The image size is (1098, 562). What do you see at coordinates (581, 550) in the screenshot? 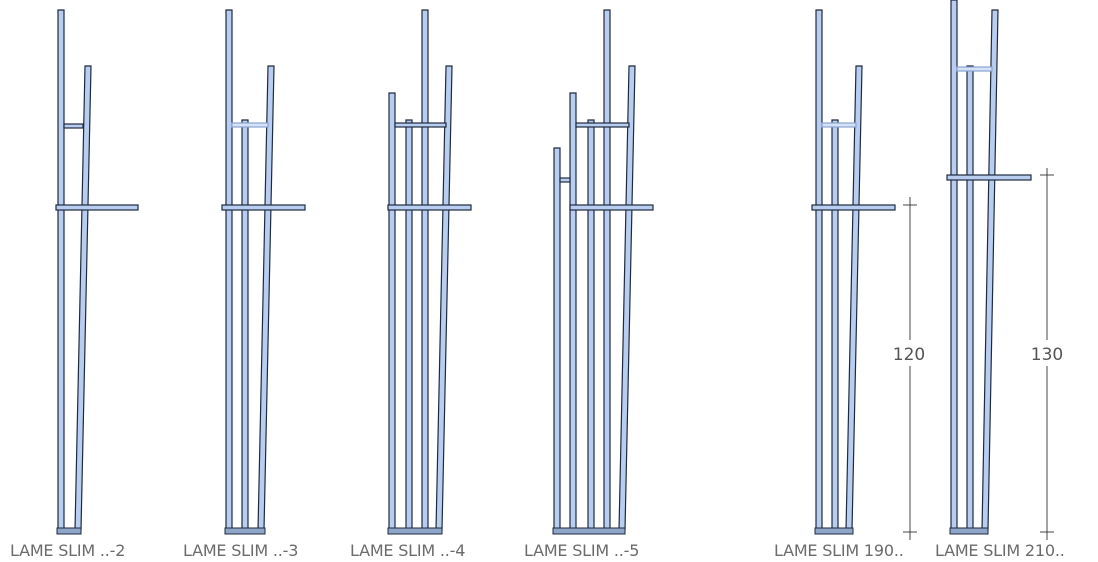
I see `model-label: LAME SLIM ..-5` at bounding box center [581, 550].